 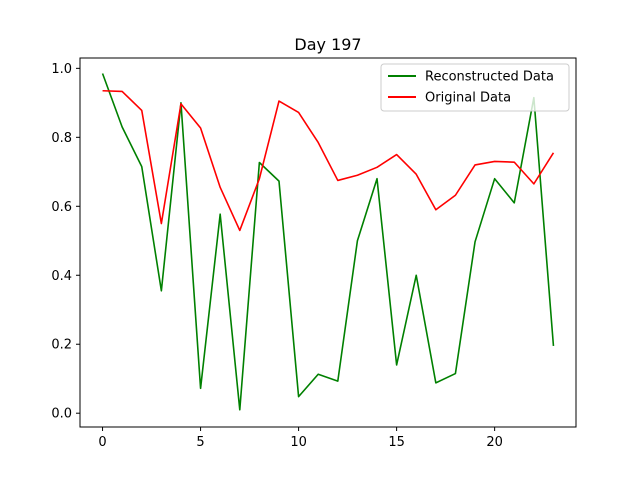 What do you see at coordinates (61, 276) in the screenshot?
I see `y-tick-label: 0.4` at bounding box center [61, 276].